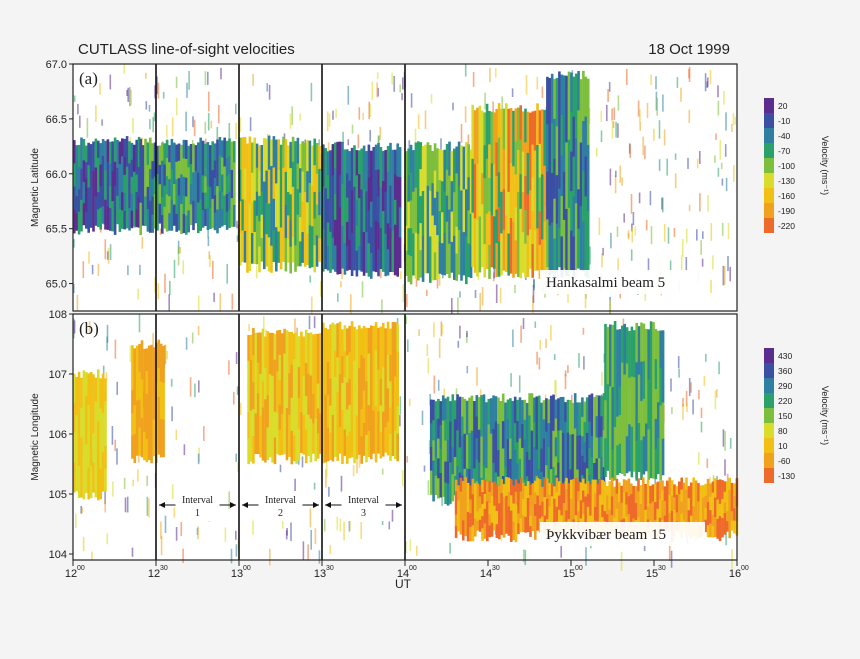 The height and width of the screenshot is (659, 860). What do you see at coordinates (186, 49) in the screenshot?
I see `figure-title: CUTLASS line-of-sight velocities` at bounding box center [186, 49].